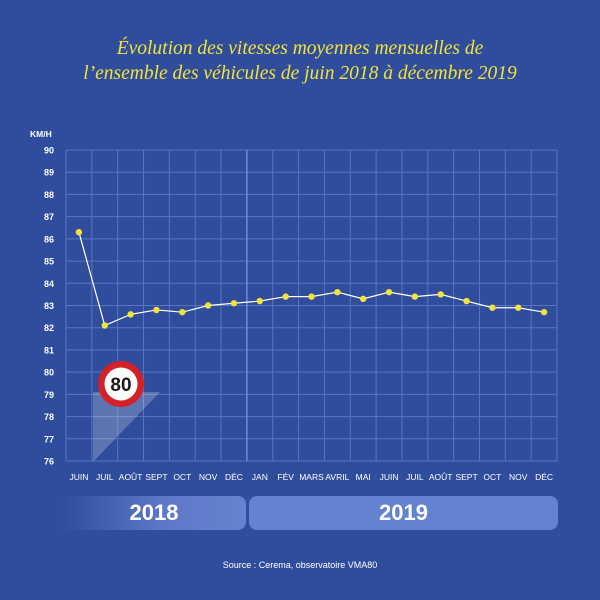 This screenshot has width=600, height=600. What do you see at coordinates (260, 477) in the screenshot?
I see `x-tick-label: JAN` at bounding box center [260, 477].